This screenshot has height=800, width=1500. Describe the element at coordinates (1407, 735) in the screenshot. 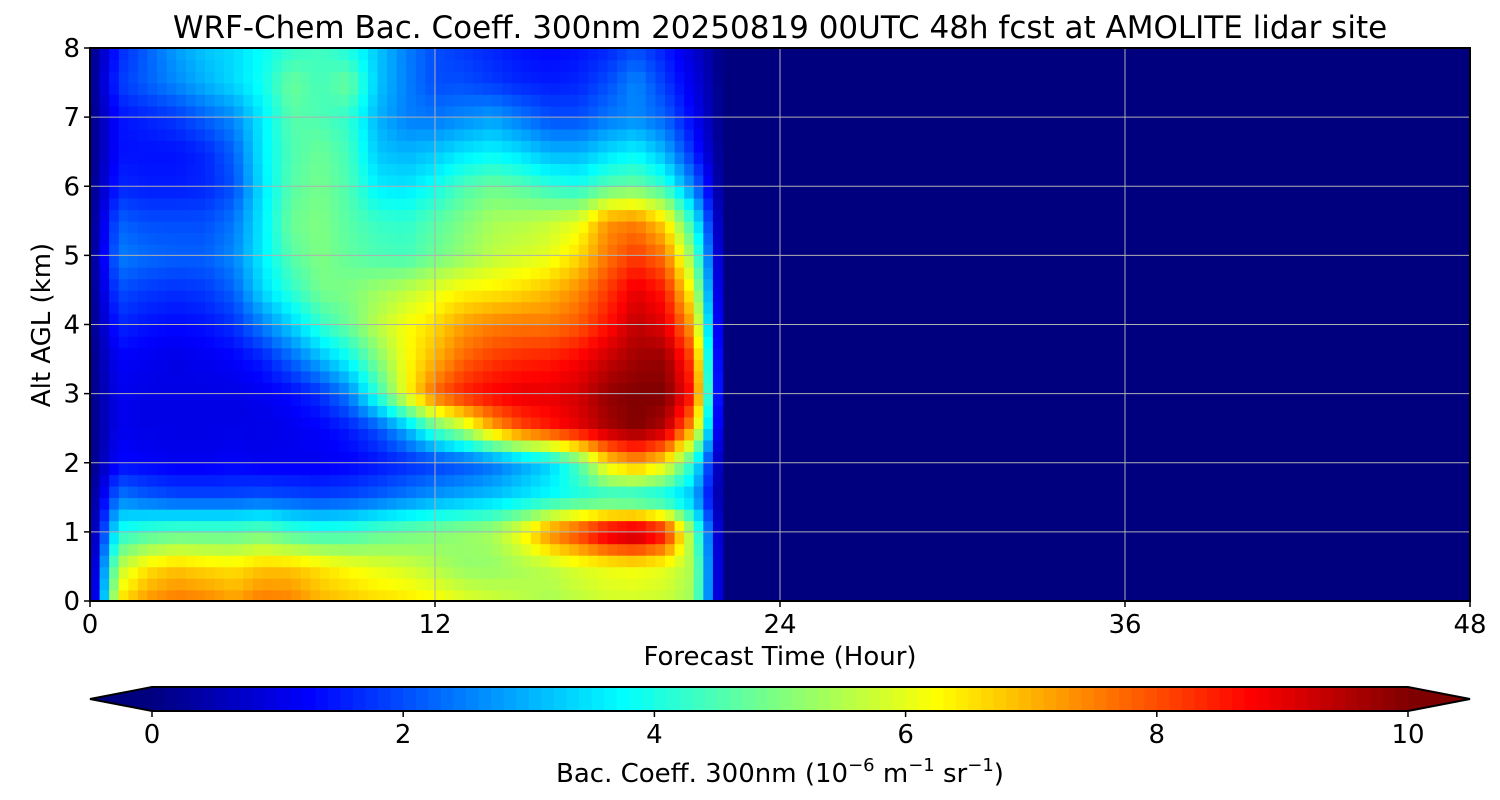

I see `colorbar-tick-label: 10` at that location.